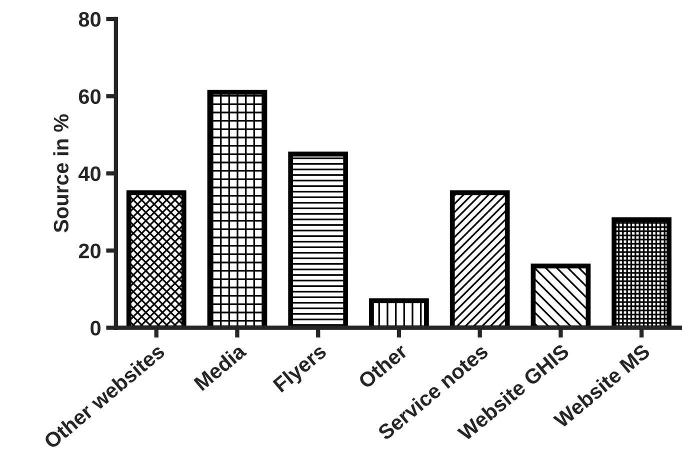 The width and height of the screenshot is (682, 475). What do you see at coordinates (89, 251) in the screenshot?
I see `y-tick-label: 20` at bounding box center [89, 251].